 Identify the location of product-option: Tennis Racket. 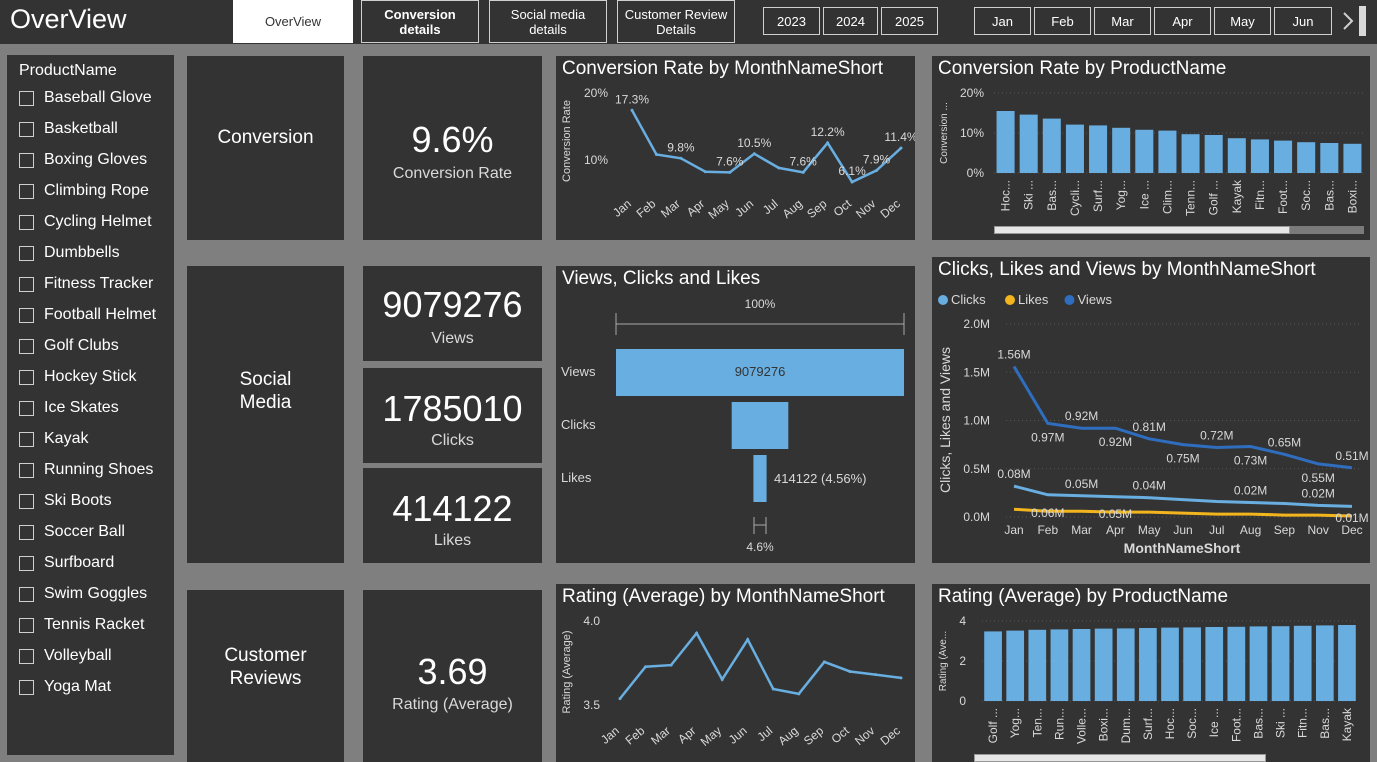
(82, 625).